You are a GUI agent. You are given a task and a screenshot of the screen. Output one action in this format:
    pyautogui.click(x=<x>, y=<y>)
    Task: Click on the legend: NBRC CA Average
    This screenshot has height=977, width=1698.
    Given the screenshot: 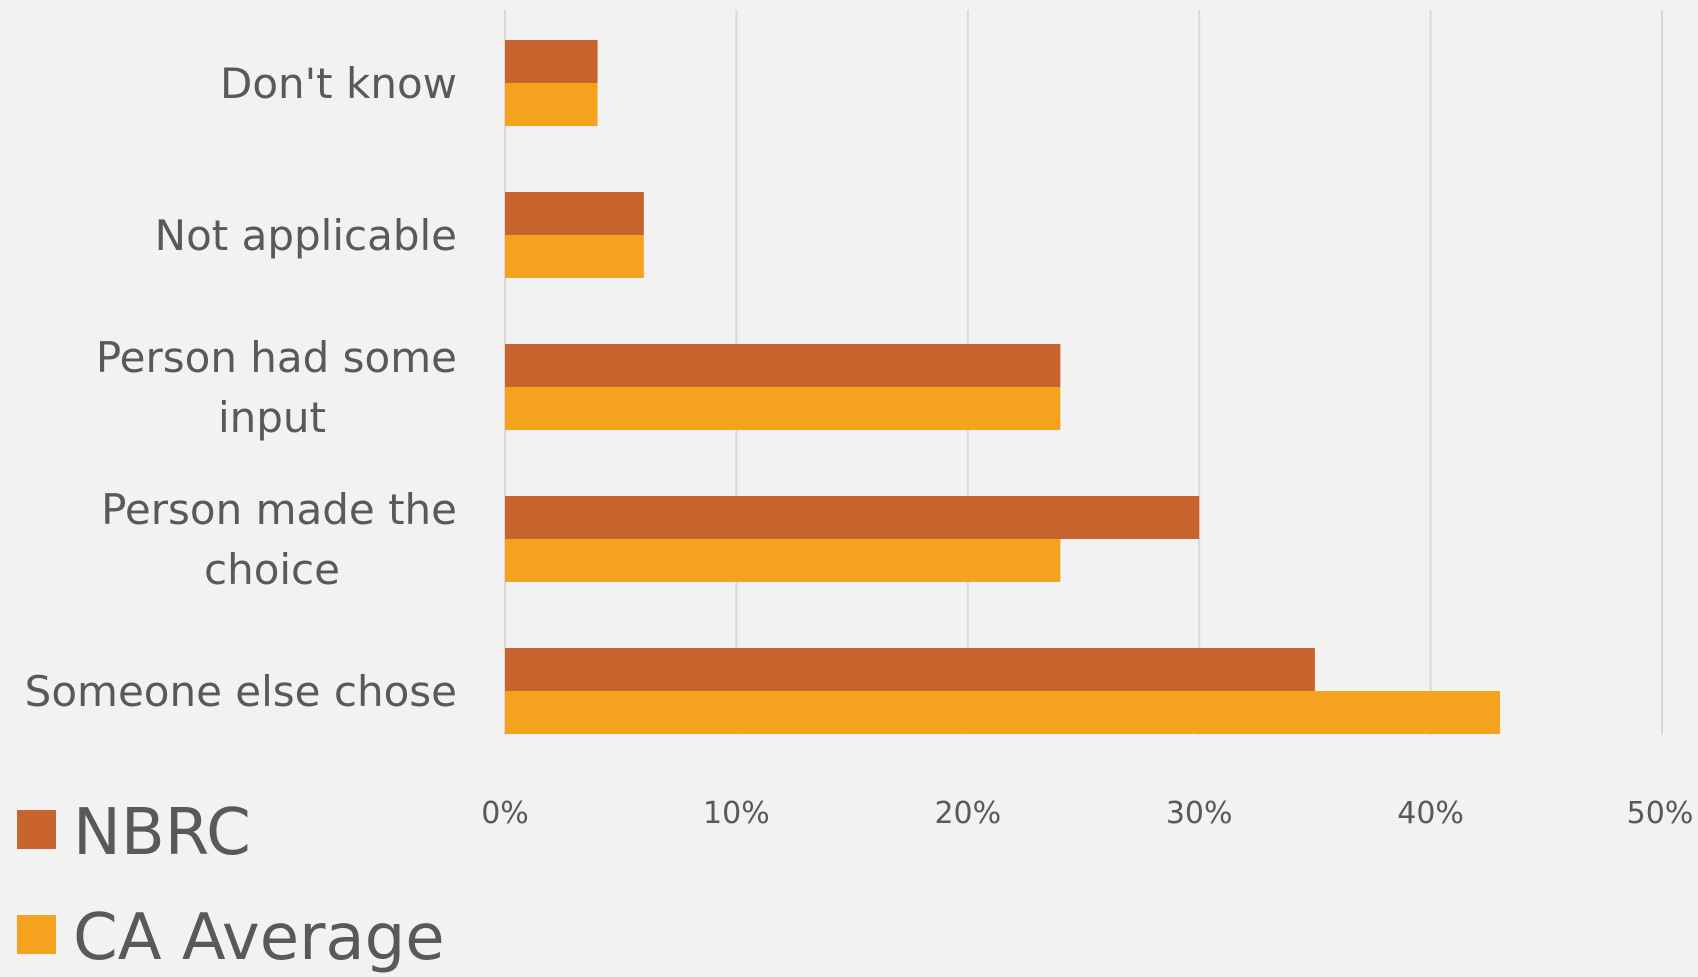 What is the action you would take?
    pyautogui.click(x=231, y=884)
    